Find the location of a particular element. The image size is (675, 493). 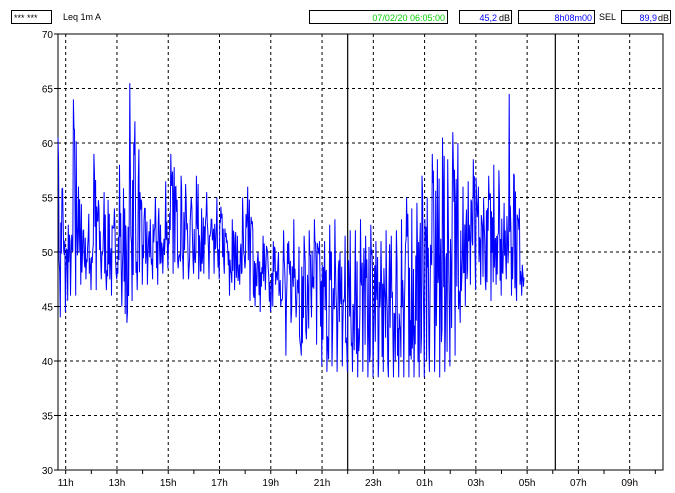

y-tick-label: 40 is located at coordinates (48, 362).